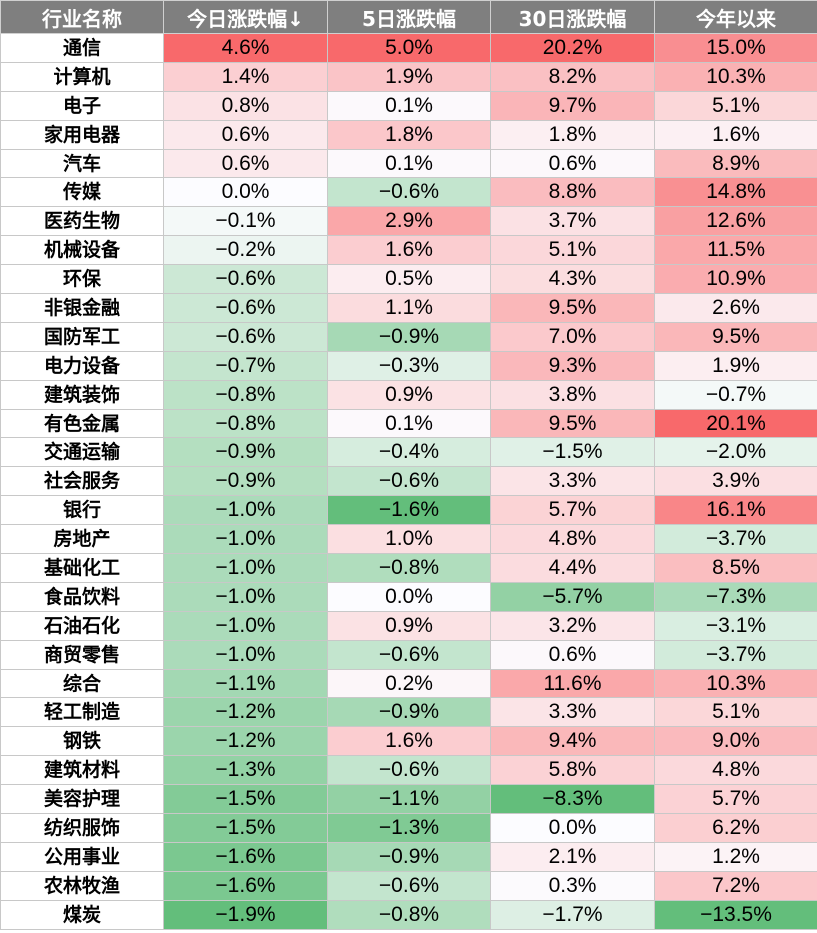  Describe the element at coordinates (572, 568) in the screenshot. I see `thirty-day-change-cell: 4.4%` at that location.